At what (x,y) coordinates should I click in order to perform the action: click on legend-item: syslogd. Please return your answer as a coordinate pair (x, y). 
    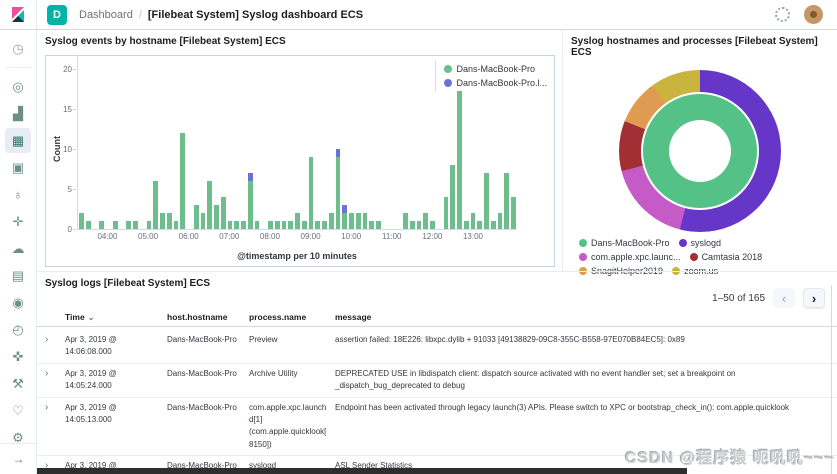
    Looking at the image, I should click on (699, 243).